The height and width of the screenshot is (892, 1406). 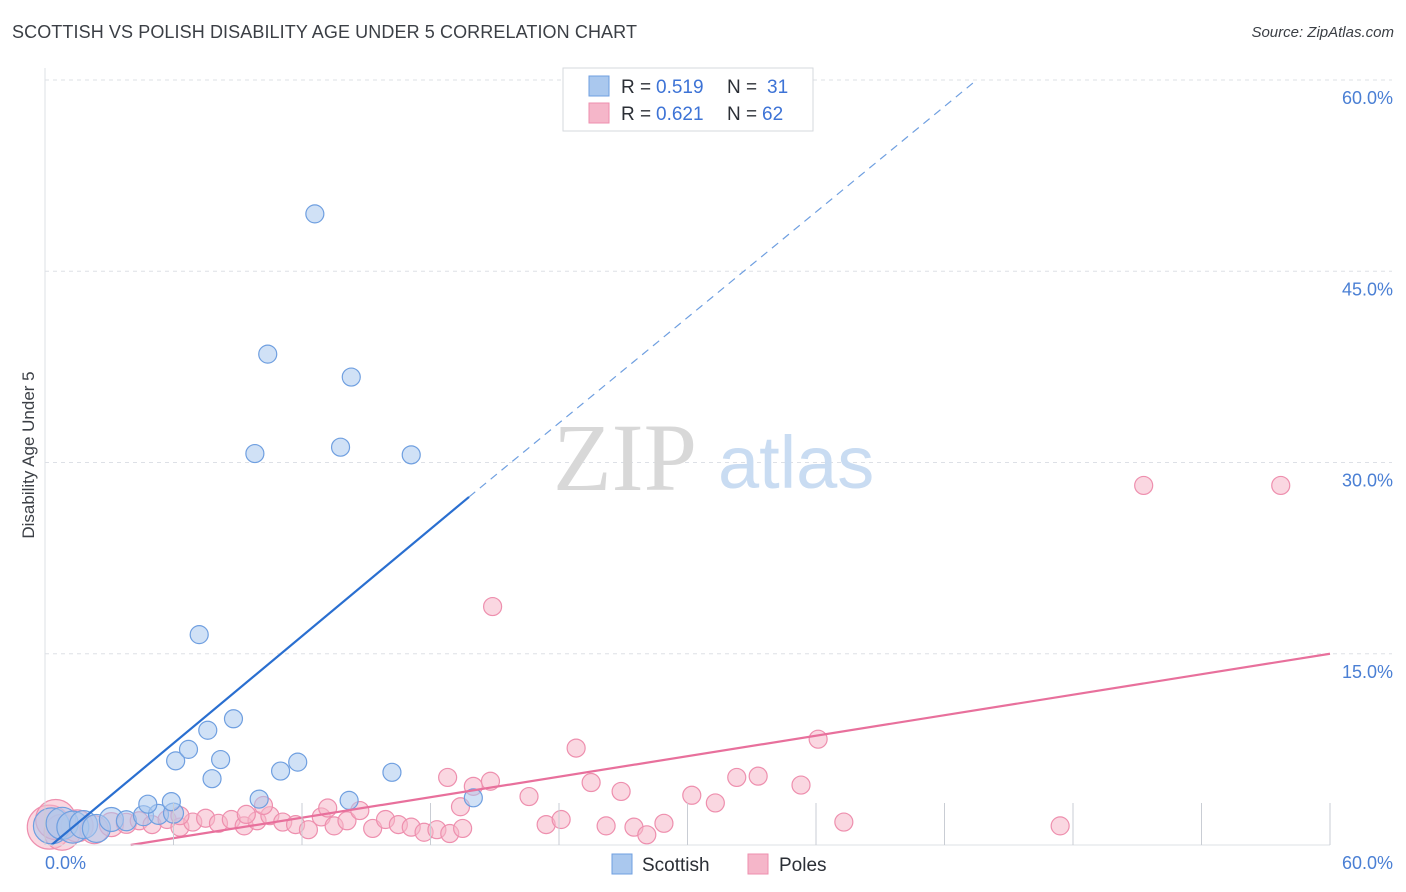 What do you see at coordinates (742, 114) in the screenshot?
I see `legend-poles-n-label: N =` at bounding box center [742, 114].